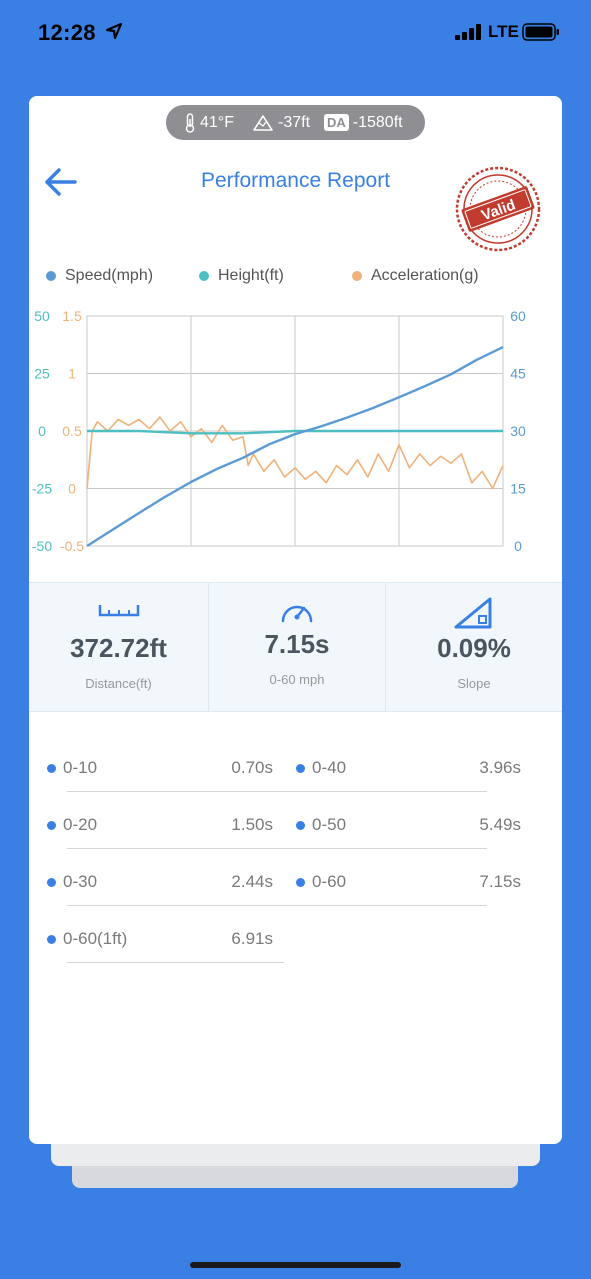 This screenshot has height=1279, width=591. I want to click on y-tick-label-speed: 0, so click(518, 546).